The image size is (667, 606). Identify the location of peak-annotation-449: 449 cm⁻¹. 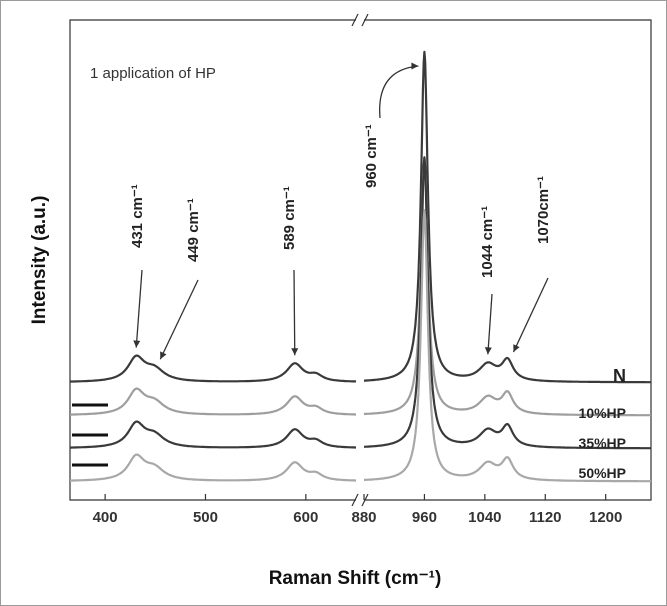
(180, 279).